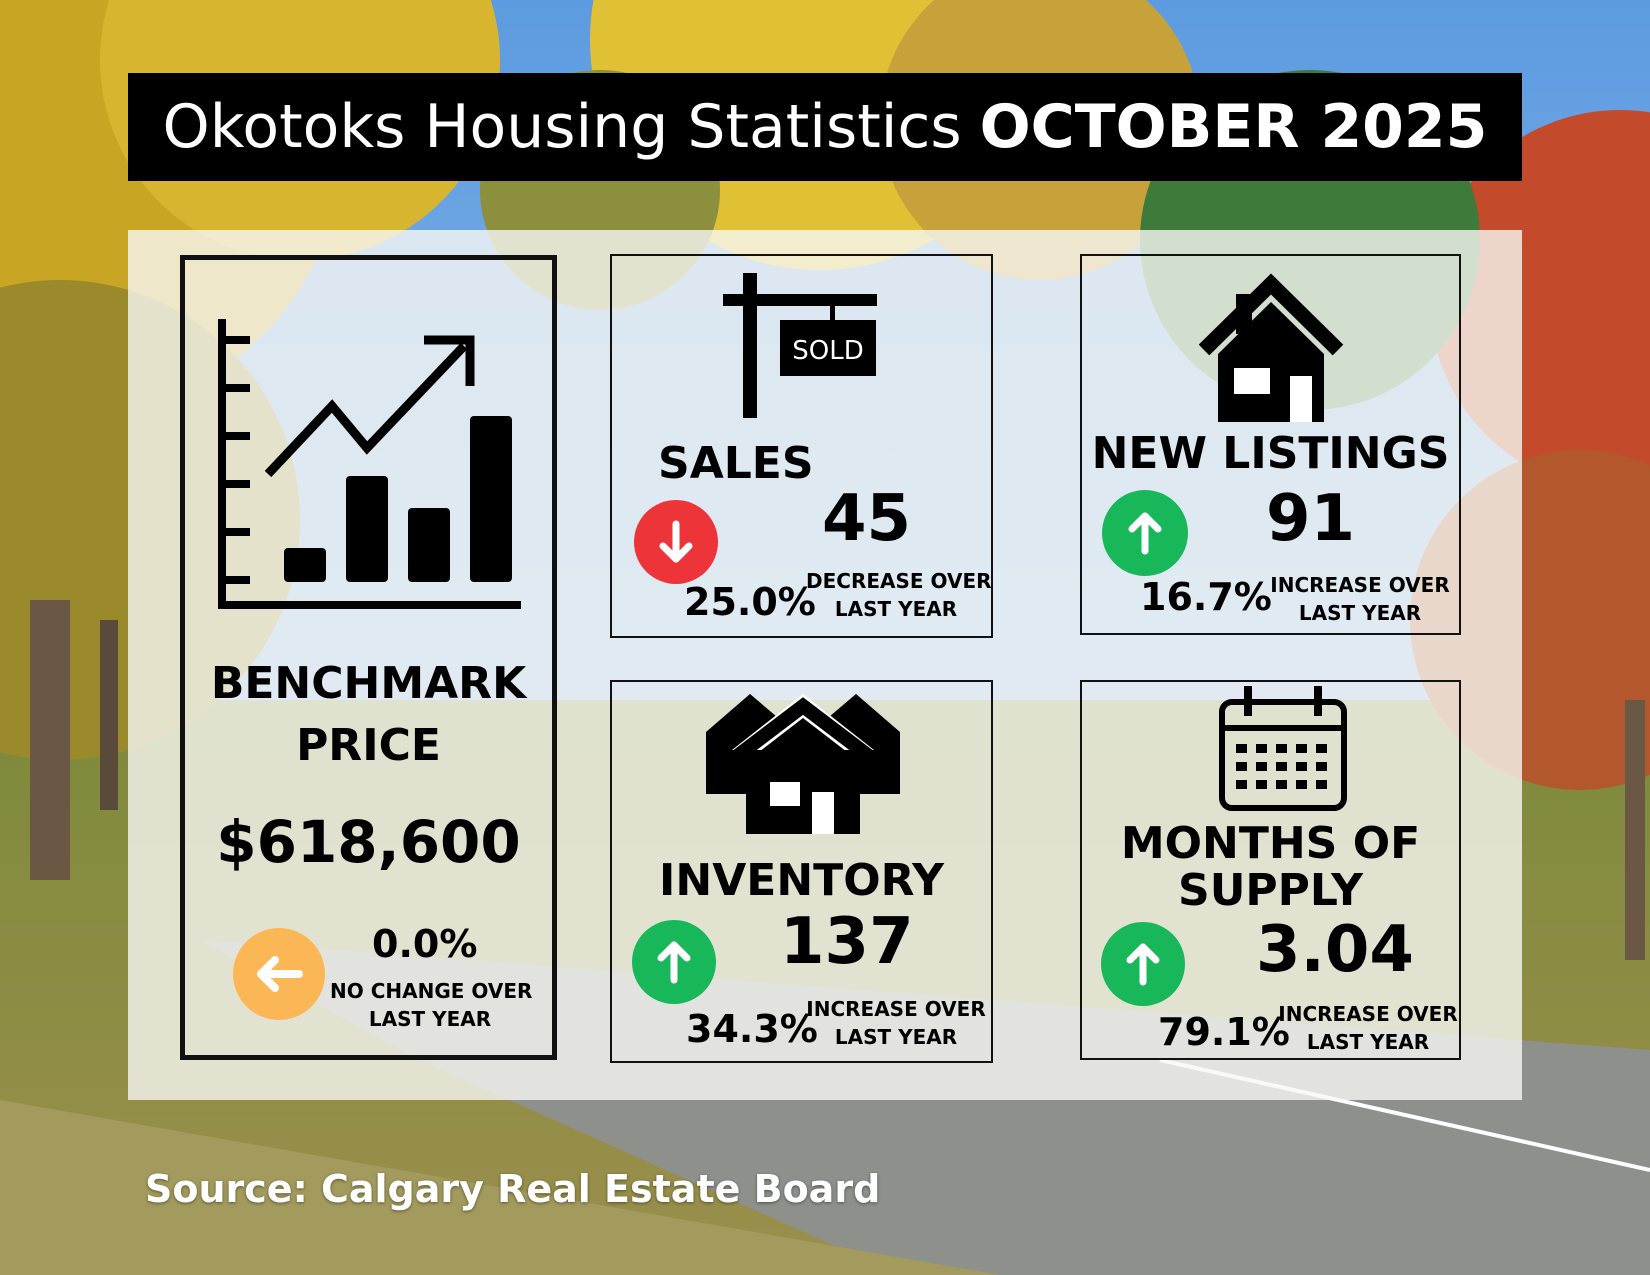 The height and width of the screenshot is (1275, 1650). What do you see at coordinates (1270, 843) in the screenshot?
I see `months-supply-label-line1: MONTHS OF` at bounding box center [1270, 843].